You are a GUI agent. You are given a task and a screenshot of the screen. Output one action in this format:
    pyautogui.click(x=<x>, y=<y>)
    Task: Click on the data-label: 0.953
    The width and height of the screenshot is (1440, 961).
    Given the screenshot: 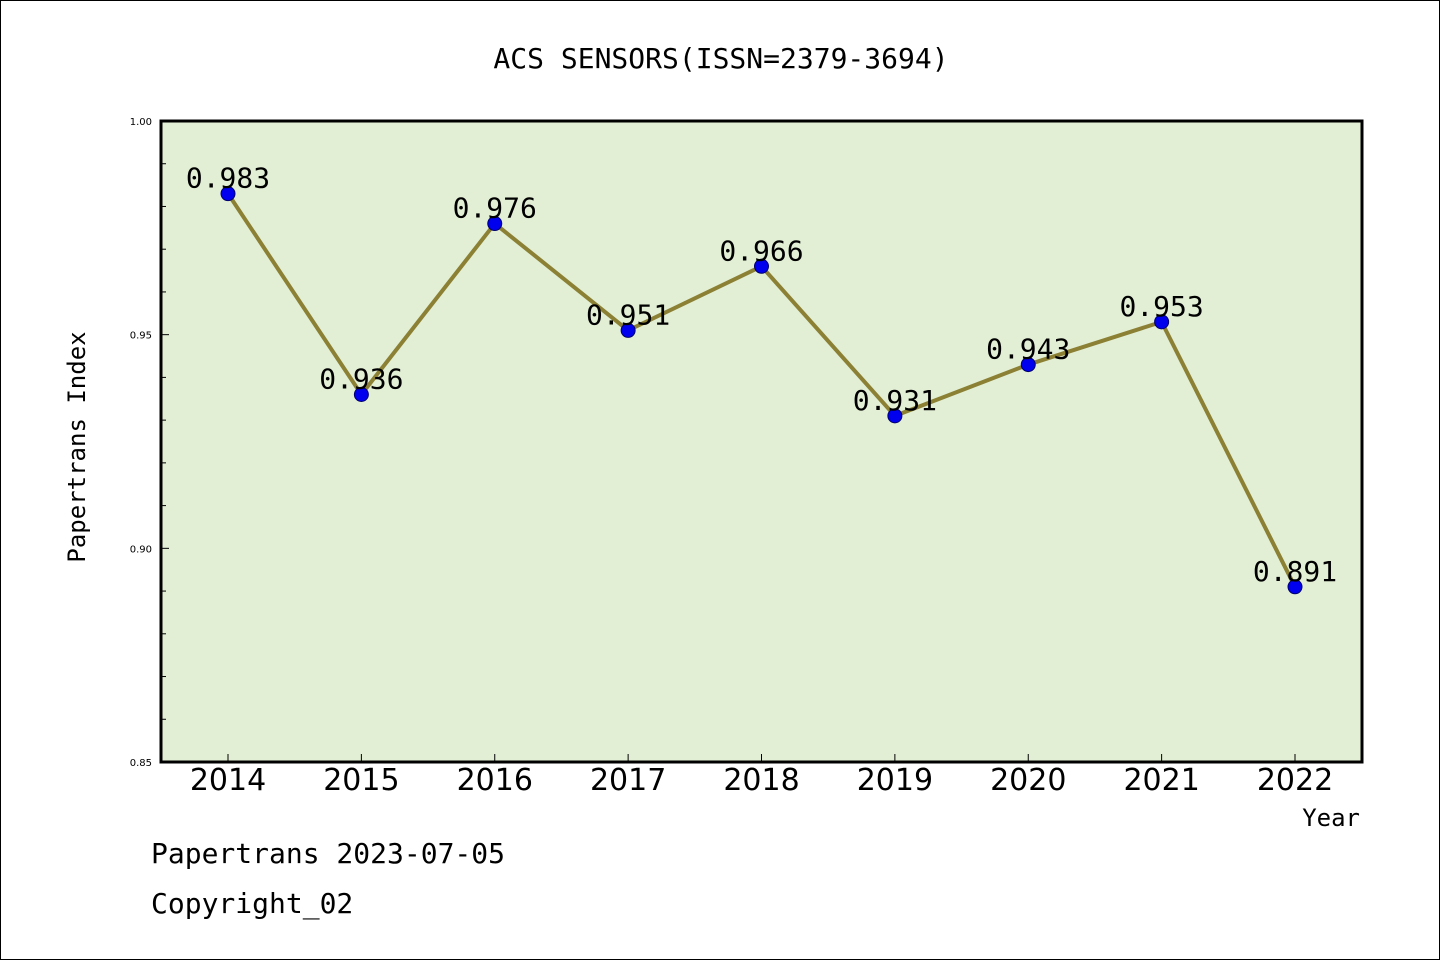 What is the action you would take?
    pyautogui.click(x=1161, y=306)
    